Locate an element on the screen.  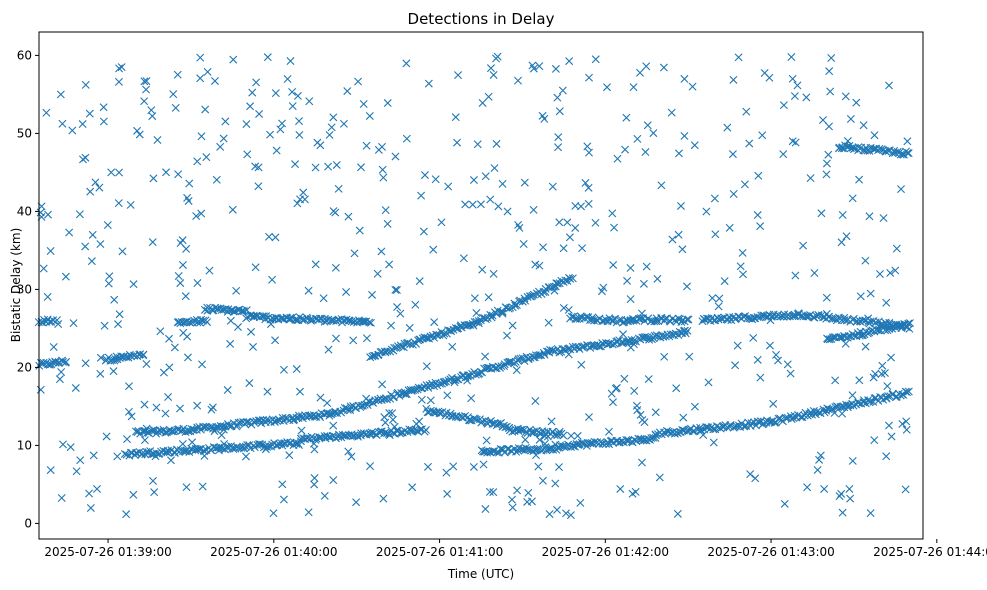
y-axis-label: Bistatic Delay (km) is located at coordinates (16, 285).